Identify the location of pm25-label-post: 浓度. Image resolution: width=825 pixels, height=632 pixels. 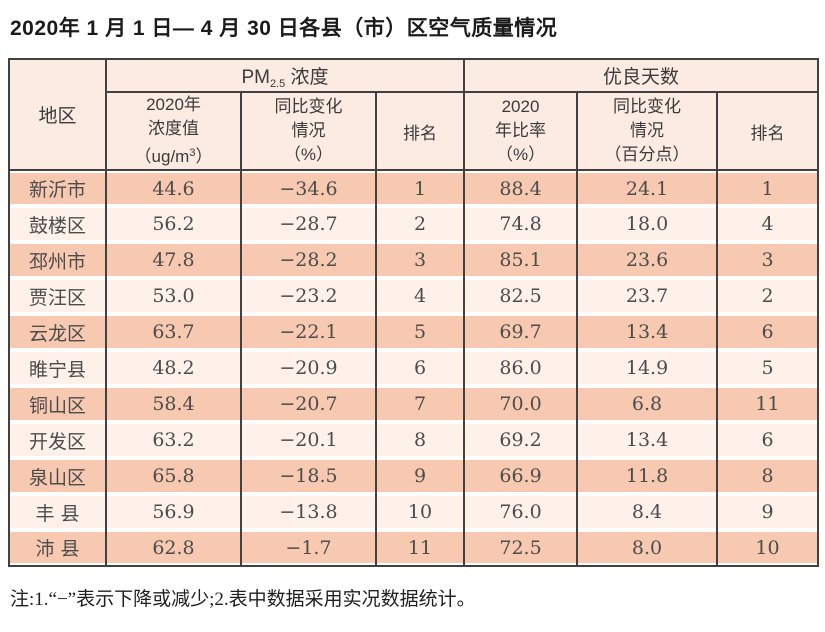
(307, 77).